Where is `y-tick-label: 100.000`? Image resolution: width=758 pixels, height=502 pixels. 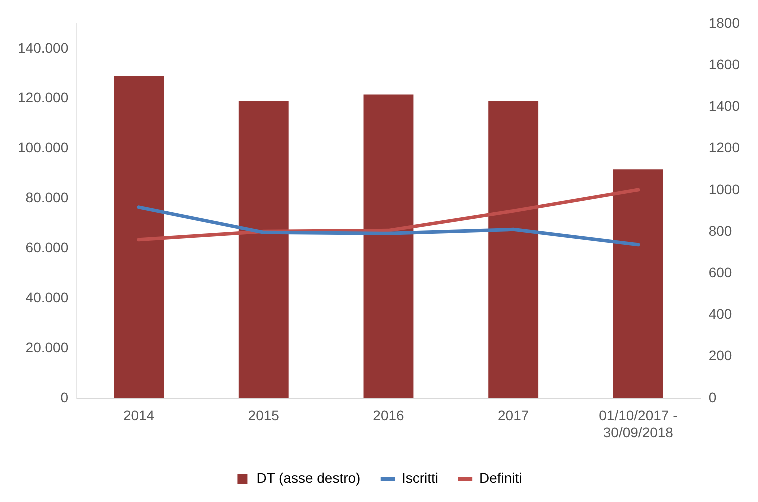
y-tick-label: 100.000 is located at coordinates (43, 148).